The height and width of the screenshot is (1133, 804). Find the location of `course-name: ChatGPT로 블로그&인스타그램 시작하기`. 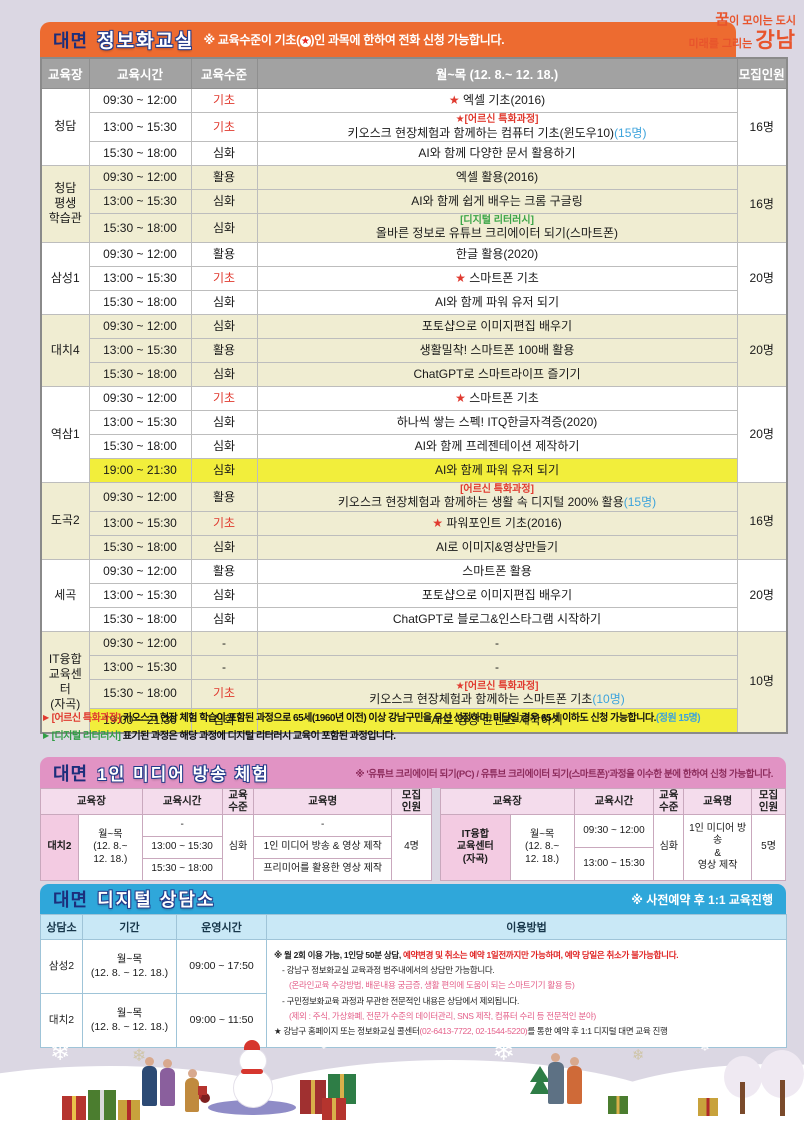

course-name: ChatGPT로 블로그&인스타그램 시작하기 is located at coordinates (497, 618).